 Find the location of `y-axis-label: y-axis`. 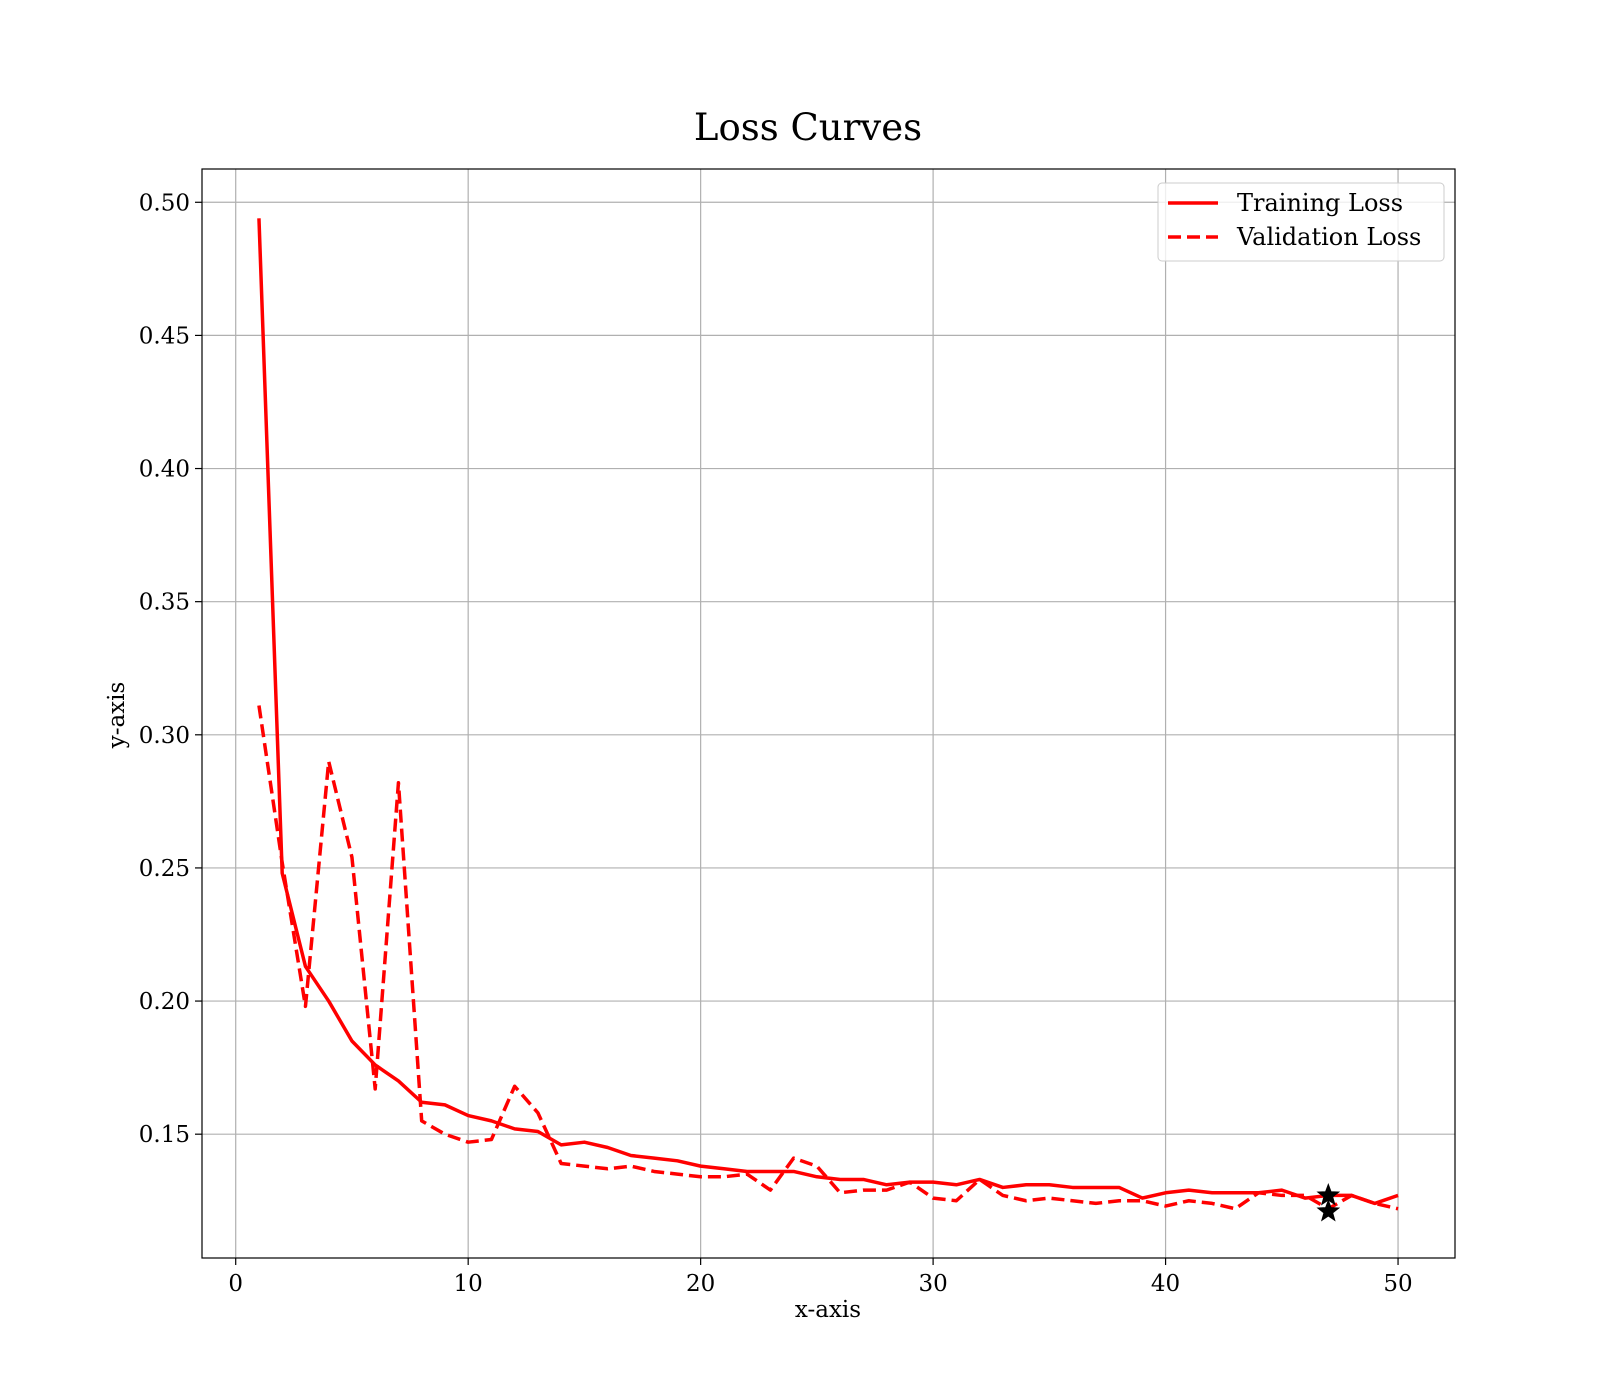

y-axis-label: y-axis is located at coordinates (117, 716).